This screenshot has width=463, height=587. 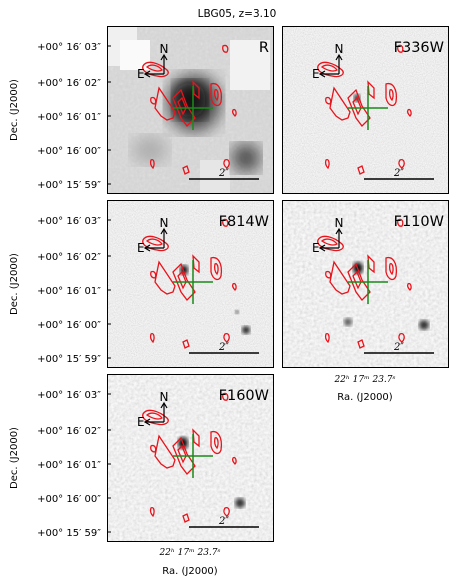 I want to click on panel-f110w-frame, so click(x=365, y=284).